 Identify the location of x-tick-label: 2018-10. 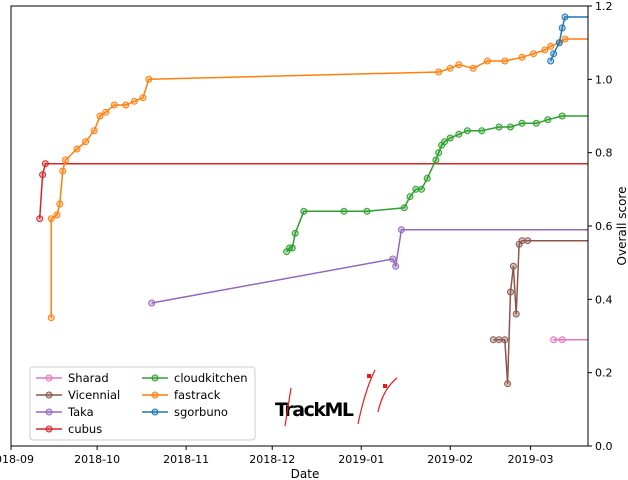
(97, 459).